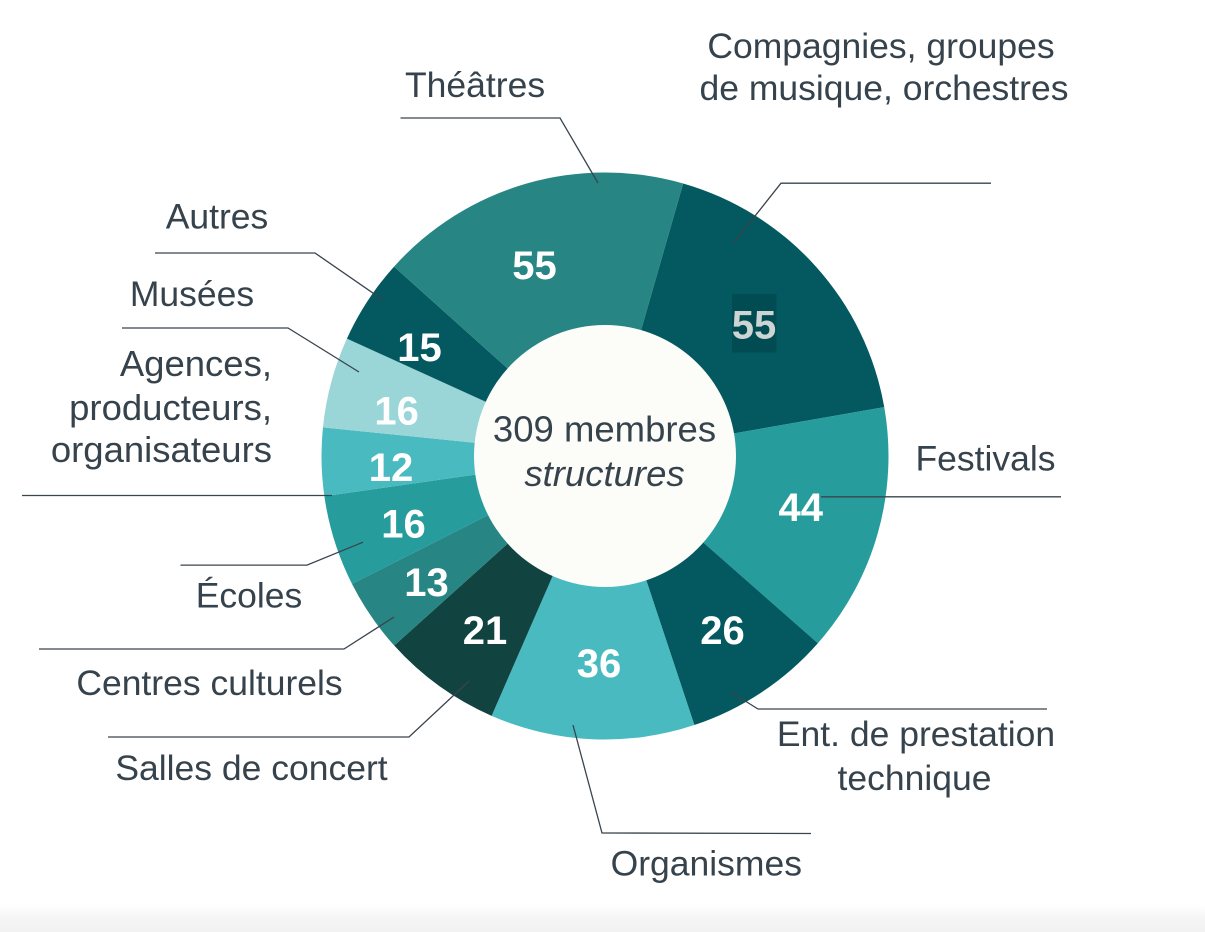  Describe the element at coordinates (880, 46) in the screenshot. I see `svg-text: Compagnies, groupes` at that location.